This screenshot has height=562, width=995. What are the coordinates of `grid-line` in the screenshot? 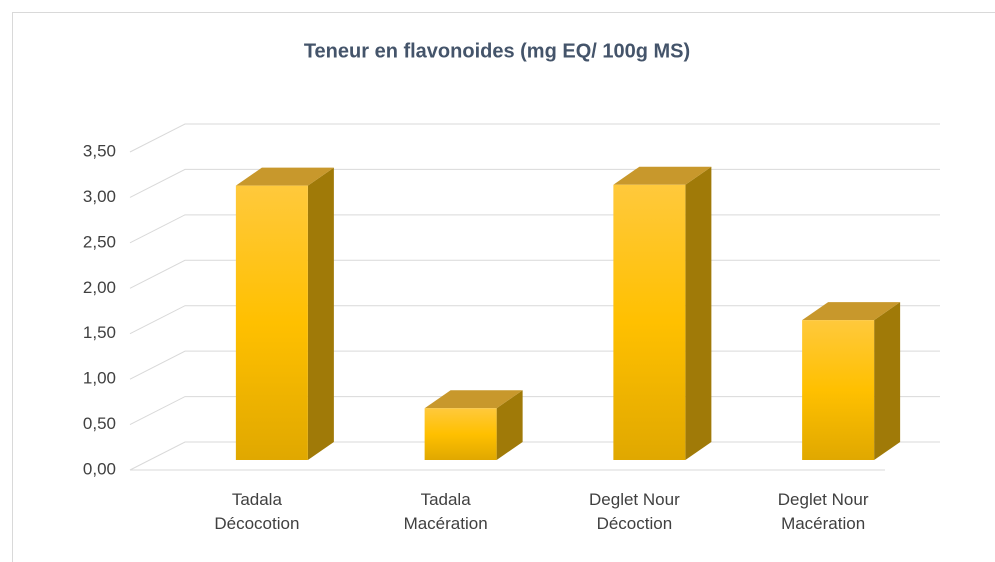 It's located at (534, 138).